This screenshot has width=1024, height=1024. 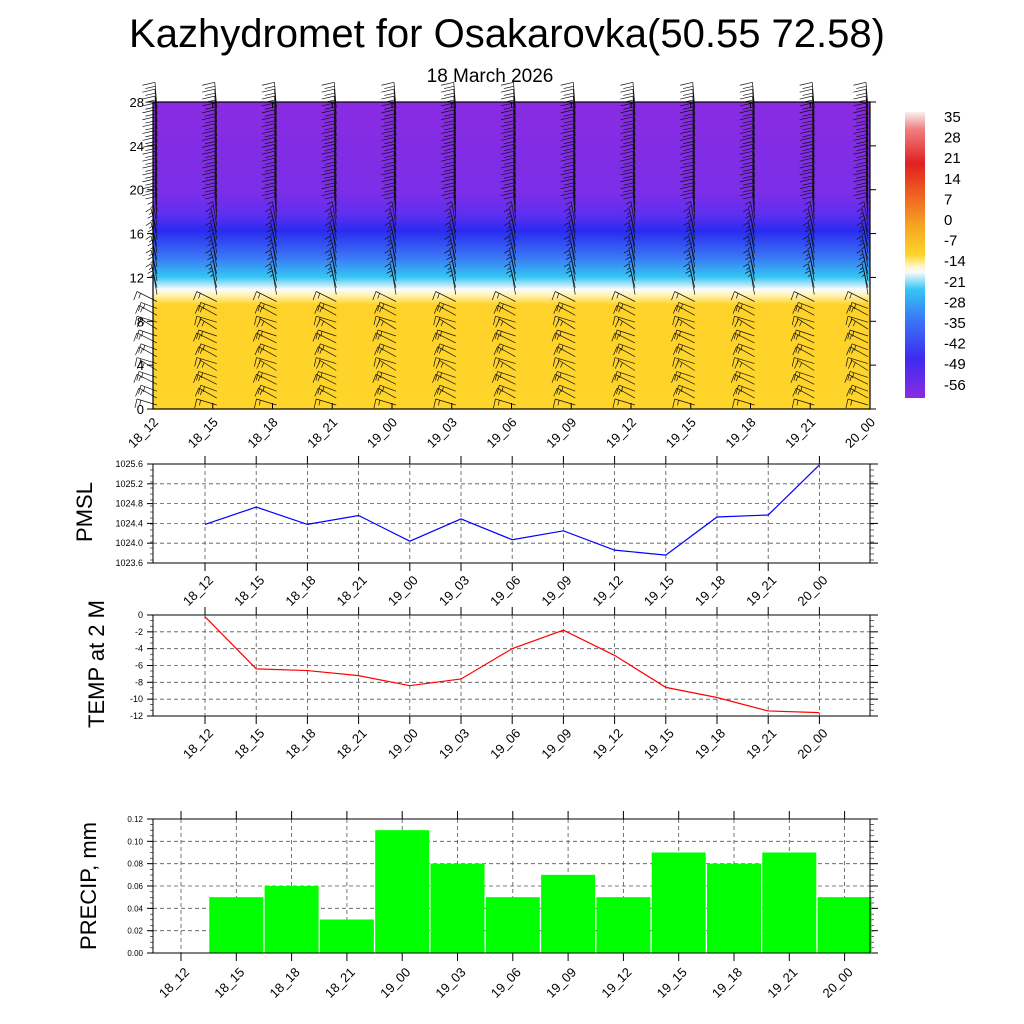 What do you see at coordinates (710, 591) in the screenshot?
I see `xtick-label: 19_18` at bounding box center [710, 591].